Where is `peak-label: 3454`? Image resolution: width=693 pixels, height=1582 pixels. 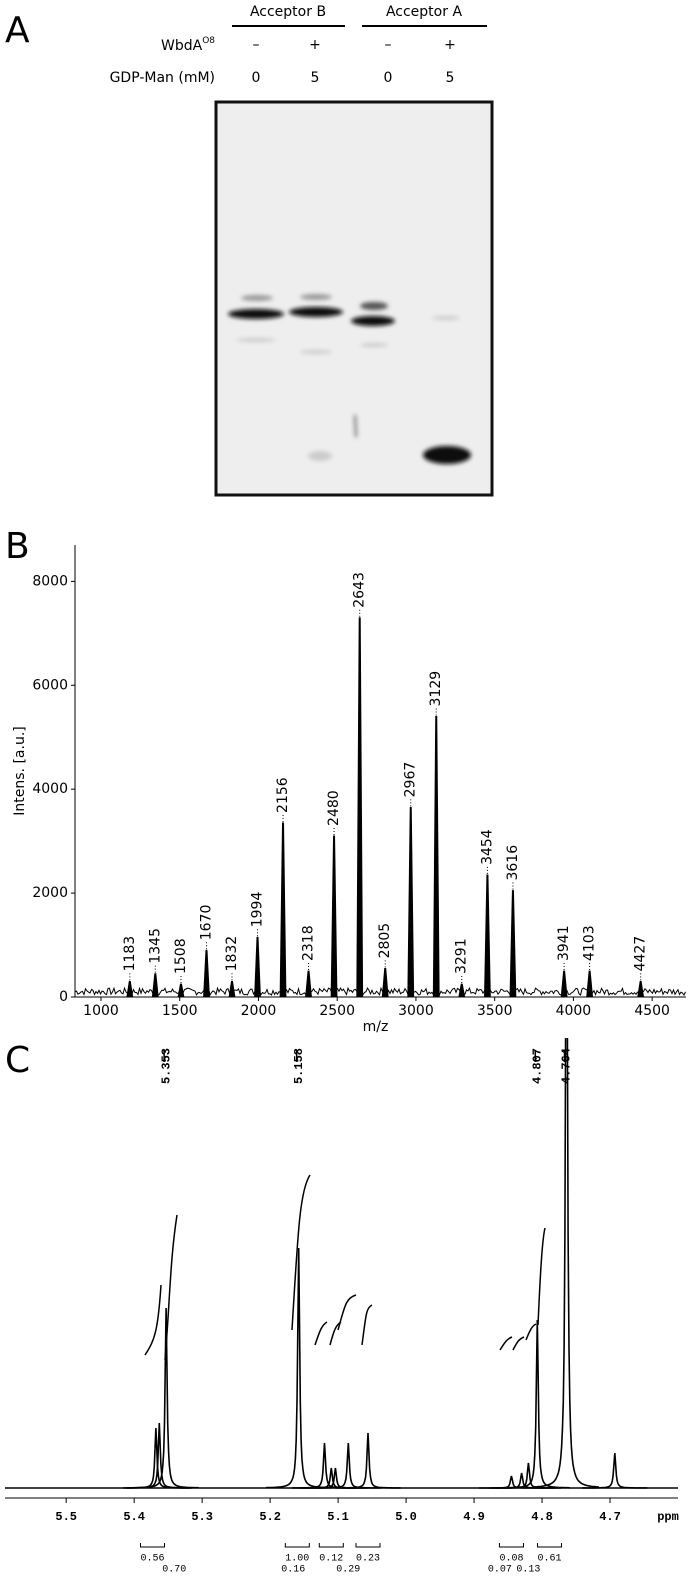
peak-label: 3454 is located at coordinates (487, 847).